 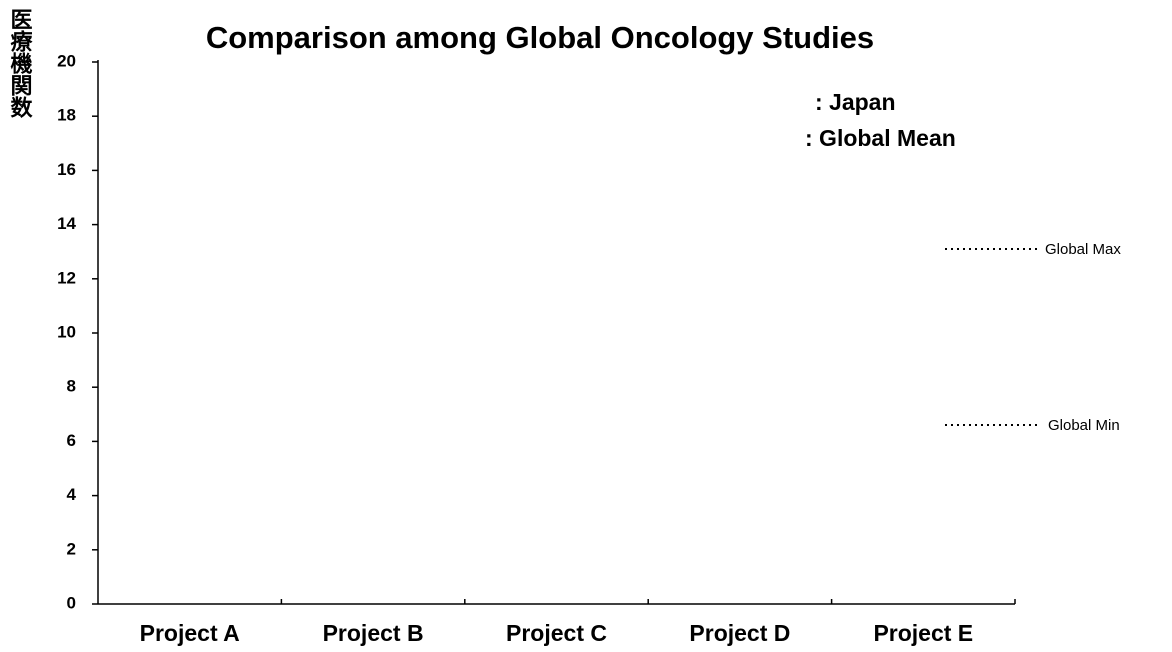 What do you see at coordinates (71, 386) in the screenshot?
I see `y-tick-label: 8` at bounding box center [71, 386].